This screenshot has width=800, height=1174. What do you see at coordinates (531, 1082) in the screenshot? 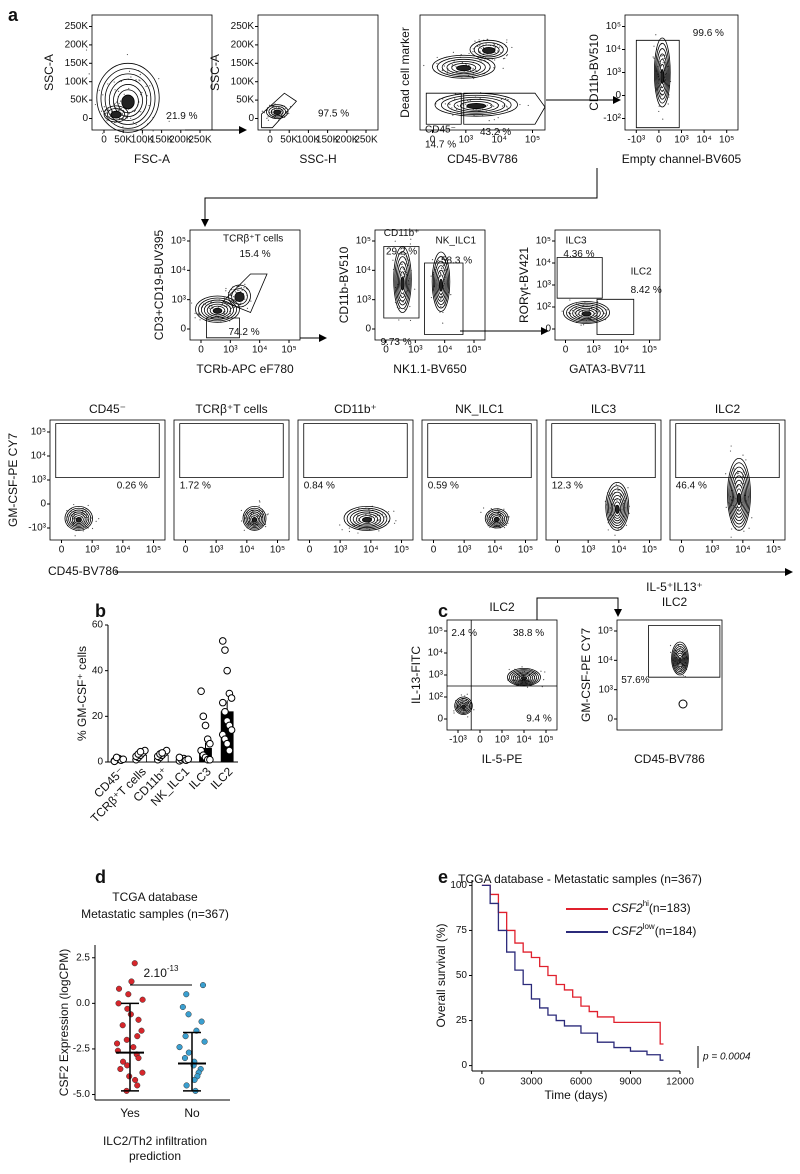
I see `x-tick-label: 3000` at bounding box center [531, 1082].